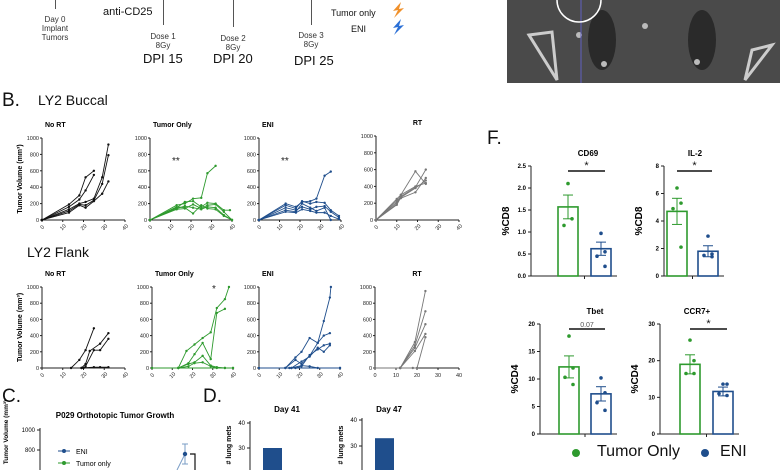 This screenshot has width=780, height=470. I want to click on chart-title: ENI, so click(268, 125).